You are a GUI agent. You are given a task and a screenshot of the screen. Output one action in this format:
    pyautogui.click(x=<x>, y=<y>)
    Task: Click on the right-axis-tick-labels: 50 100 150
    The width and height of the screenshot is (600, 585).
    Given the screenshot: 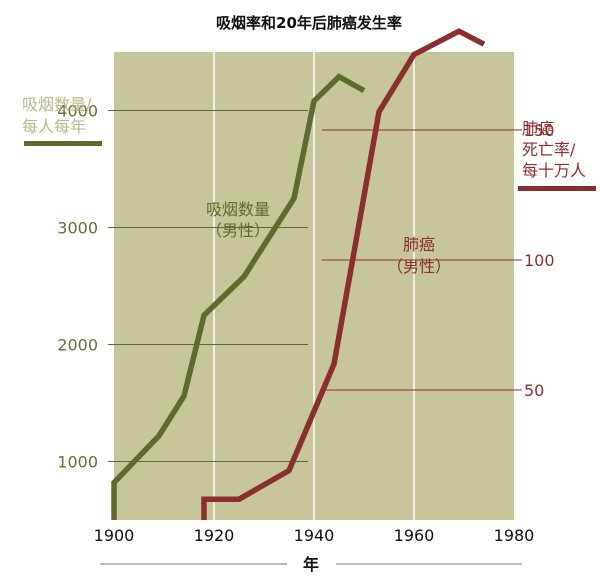 What is the action you would take?
    pyautogui.click(x=539, y=260)
    